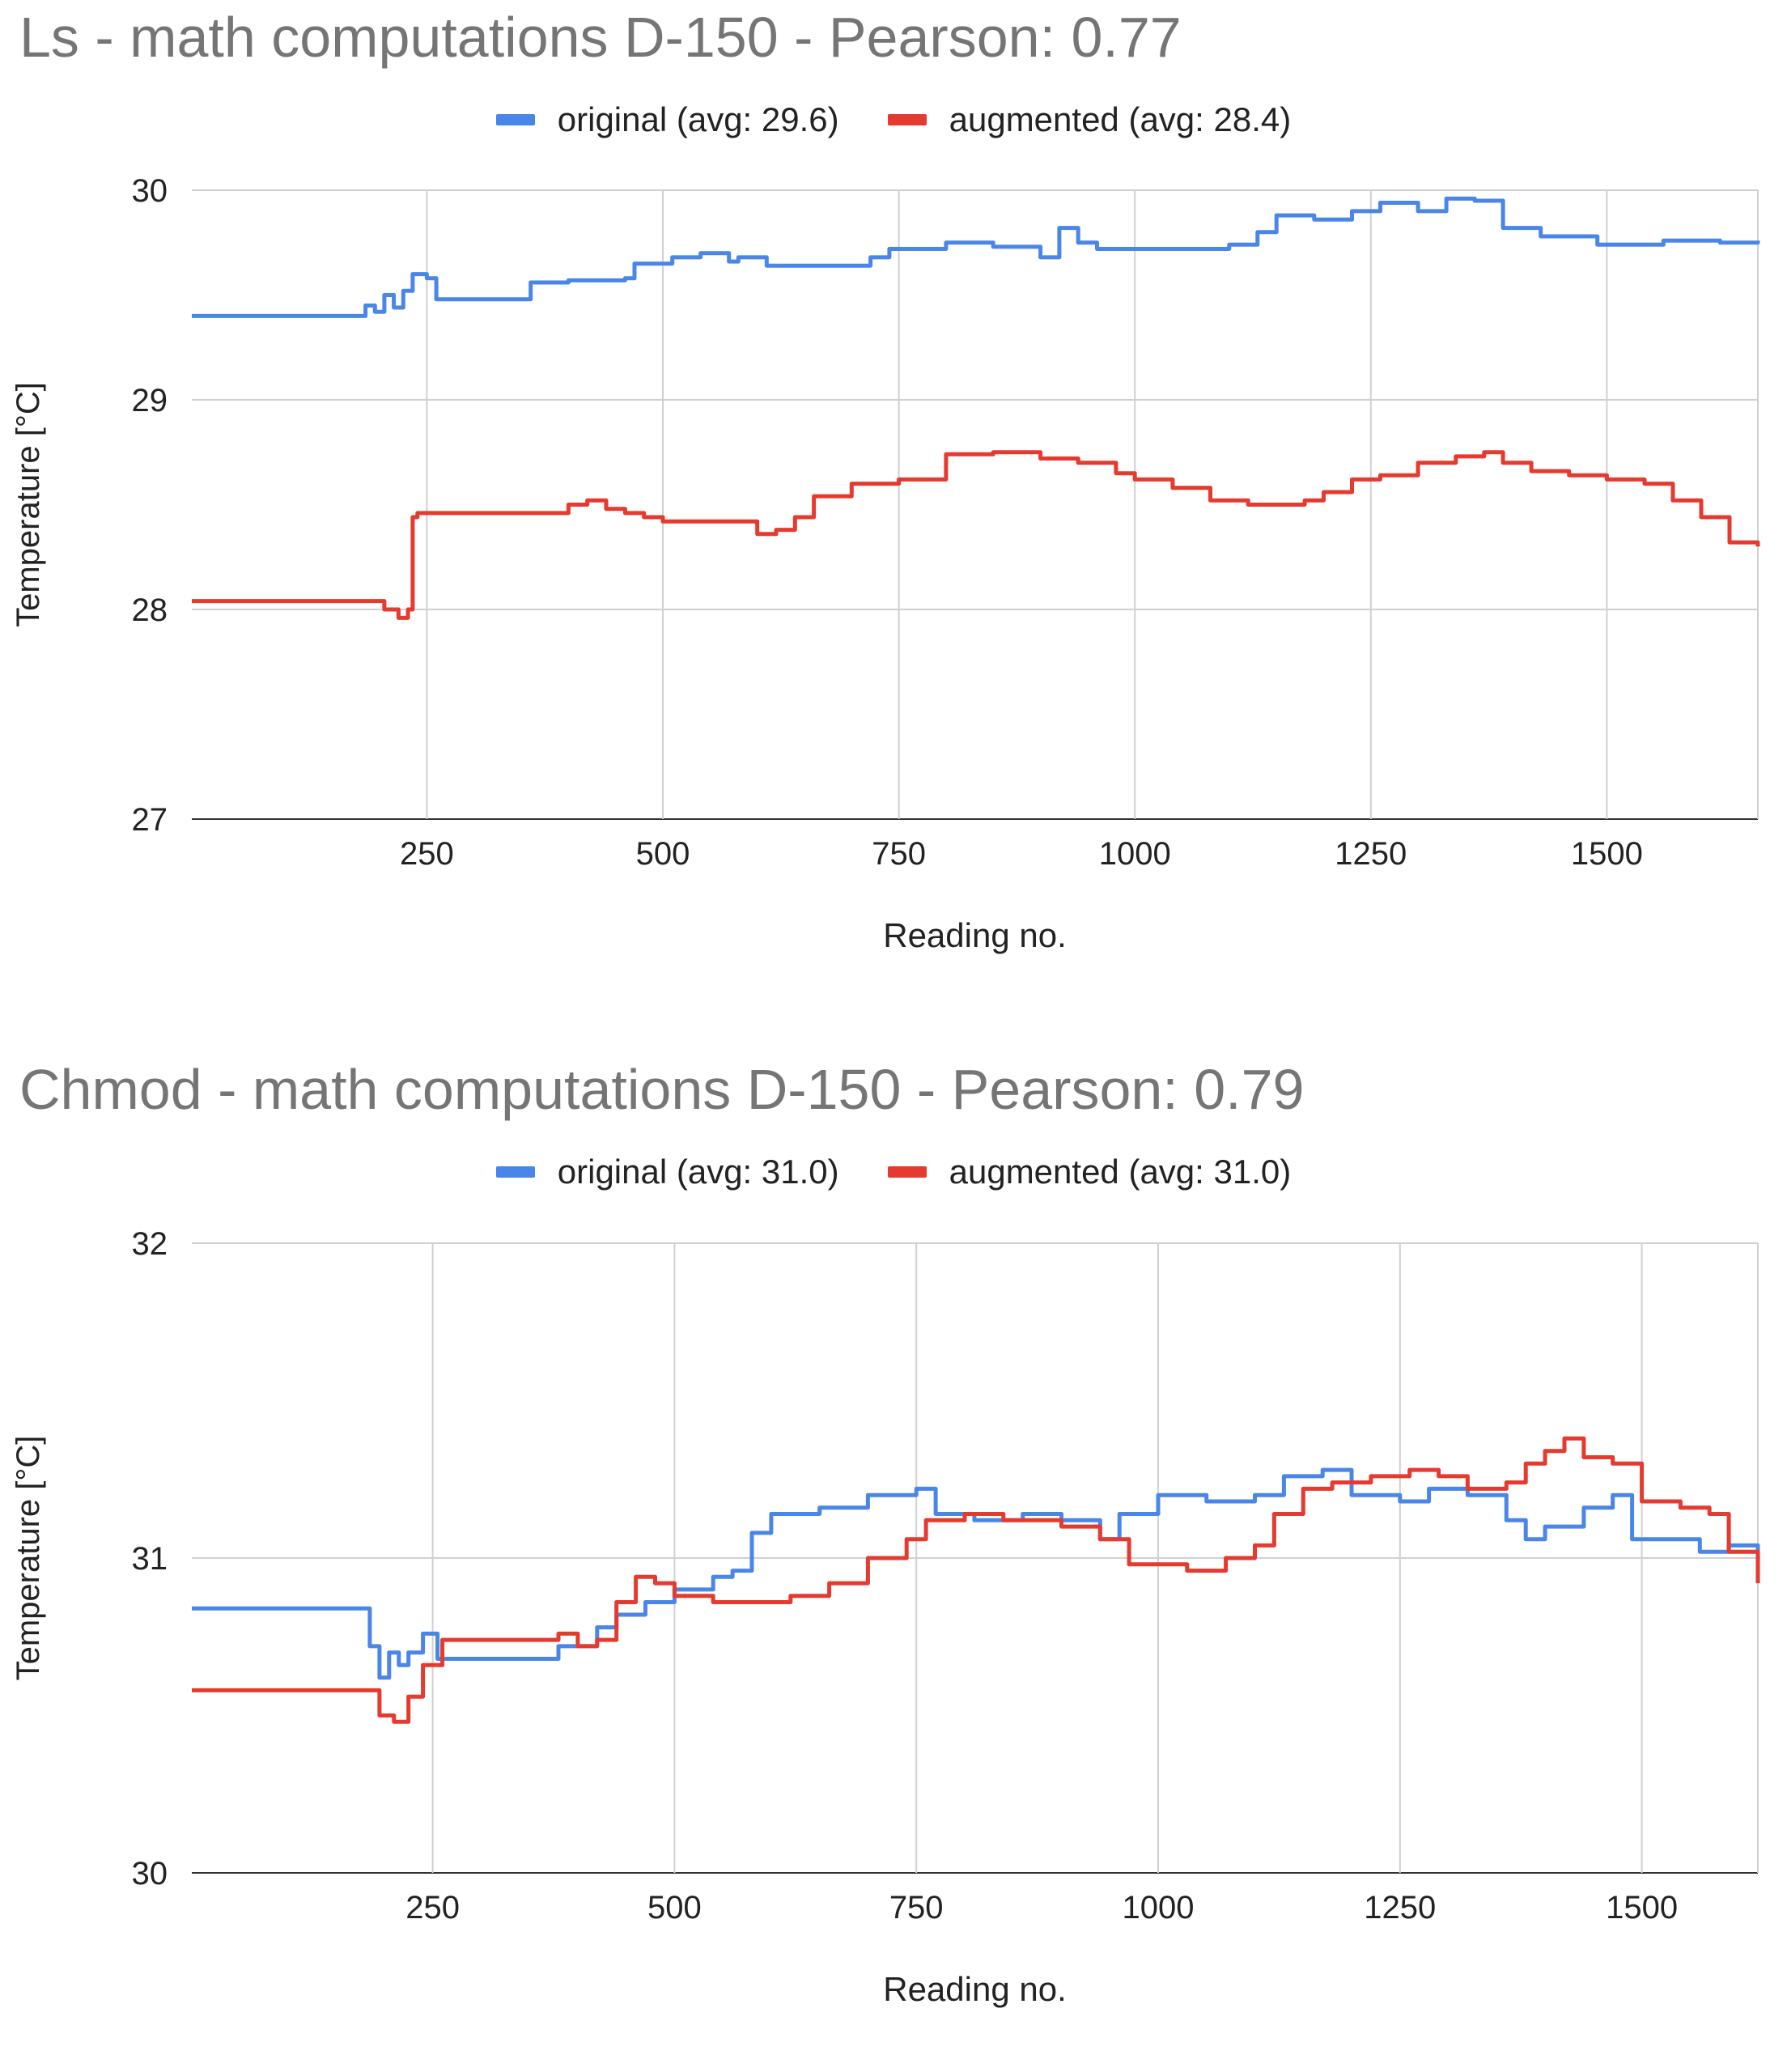 The width and height of the screenshot is (1787, 2072). I want to click on legend-item-augmented: augmented (avg: 31.0), so click(1089, 1172).